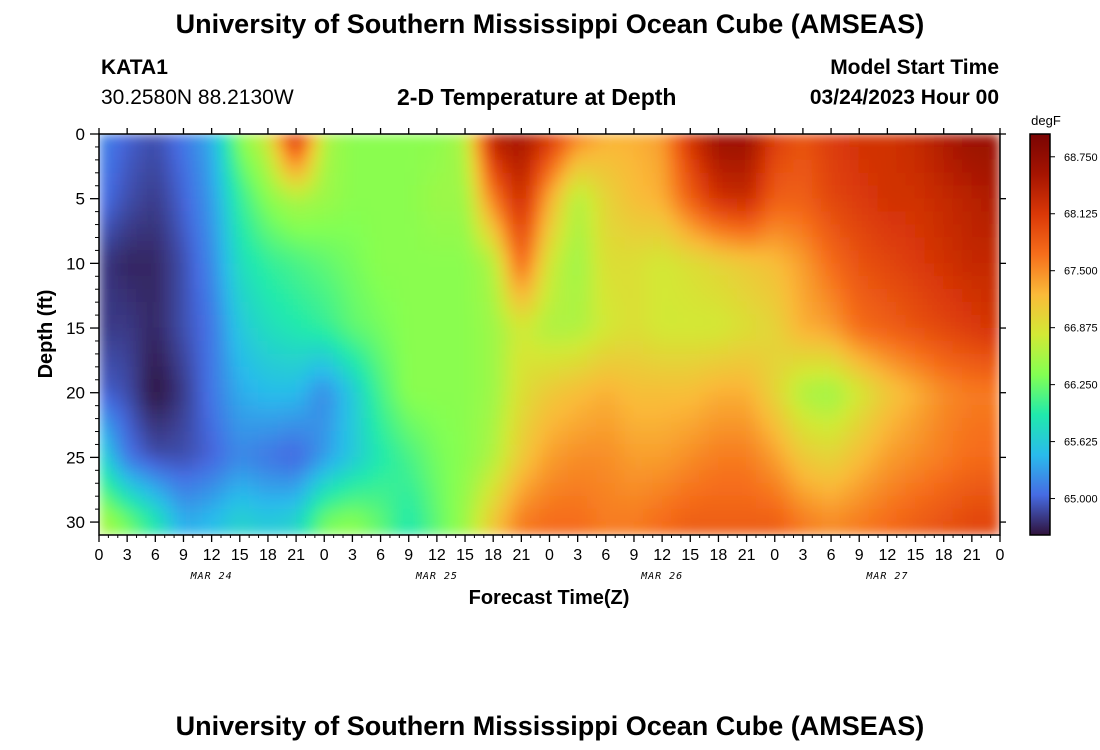 This screenshot has width=1100, height=750. I want to click on x-tick-label: 3, so click(127, 555).